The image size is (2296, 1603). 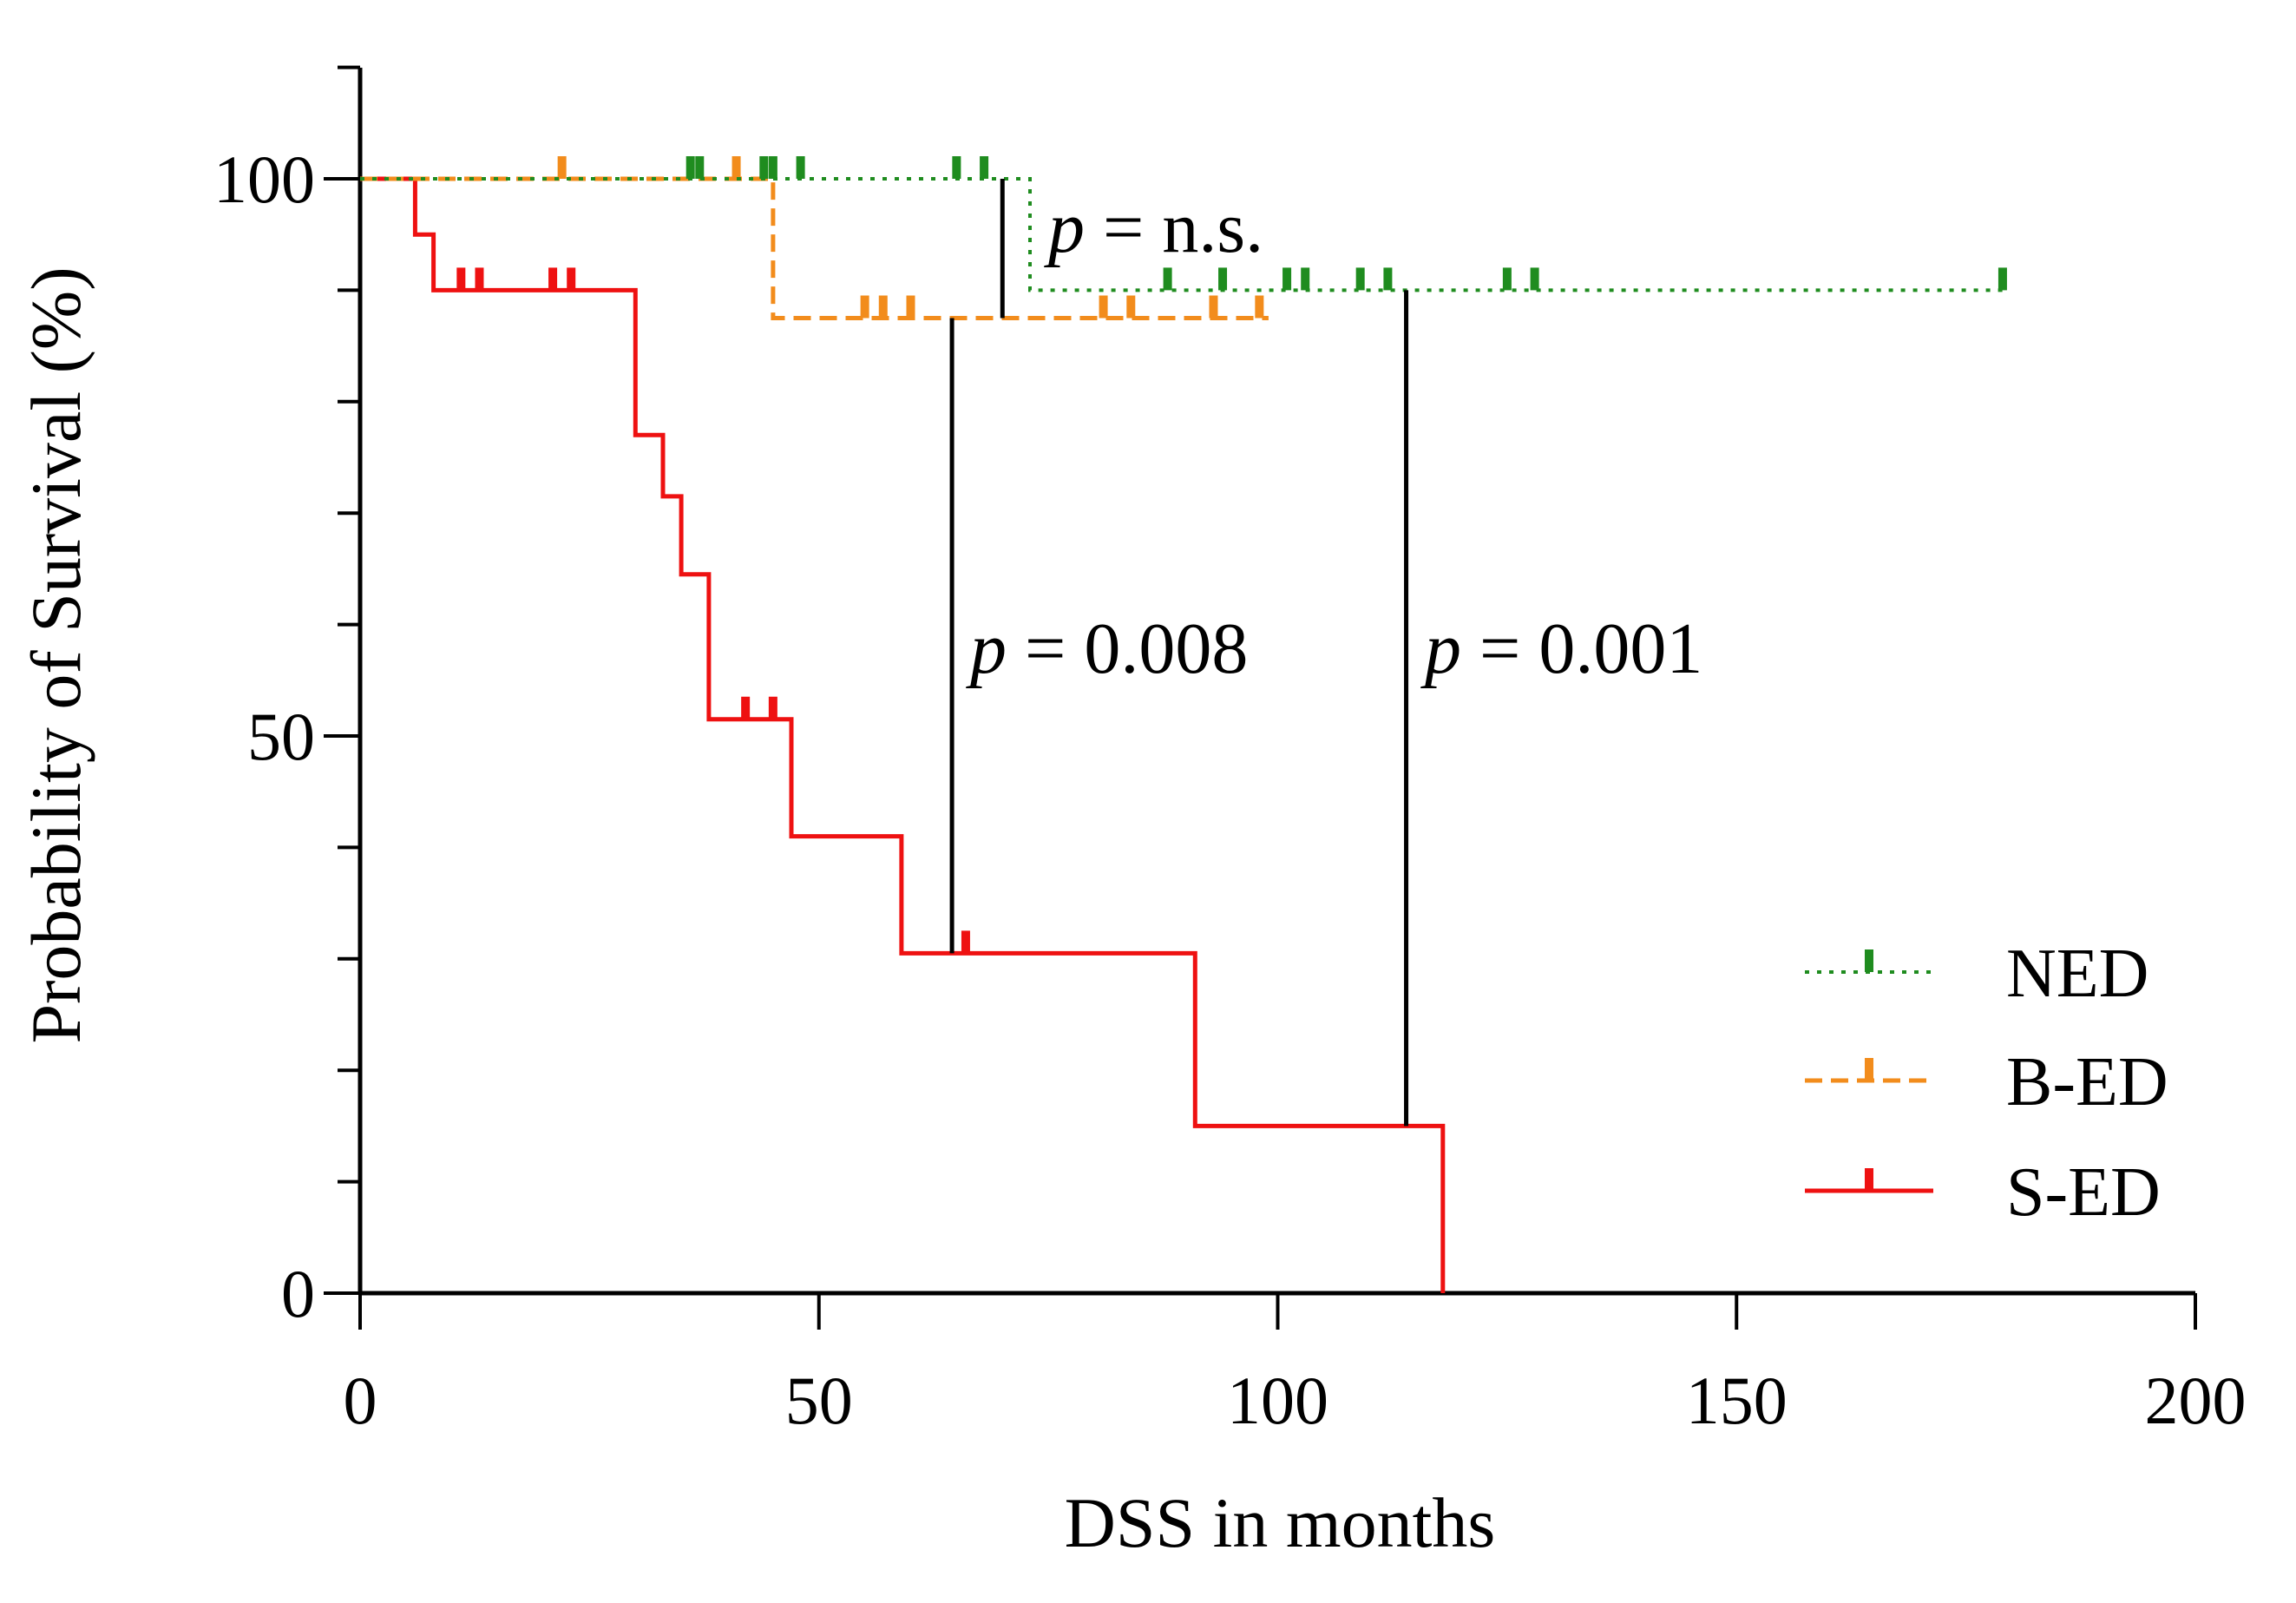 What do you see at coordinates (1737, 1401) in the screenshot?
I see `x-tick-label: 150` at bounding box center [1737, 1401].